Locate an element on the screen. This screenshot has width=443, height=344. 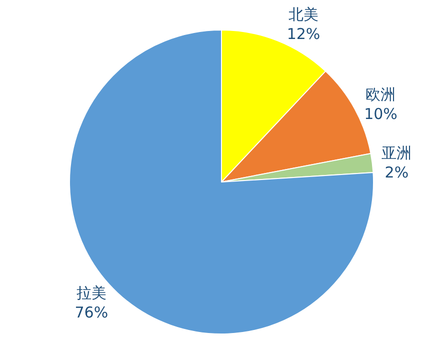
slice-label: 北美 is located at coordinates (303, 15).